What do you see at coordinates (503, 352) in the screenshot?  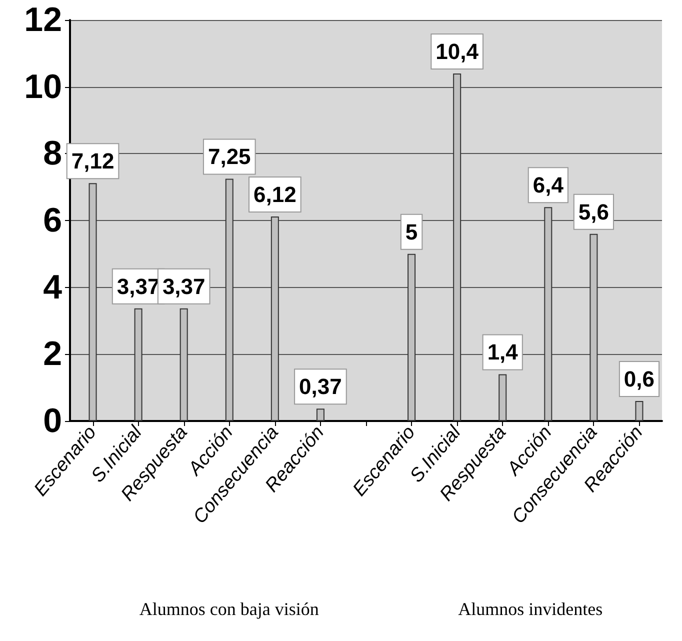 I see `data-label: 1,4` at bounding box center [503, 352].